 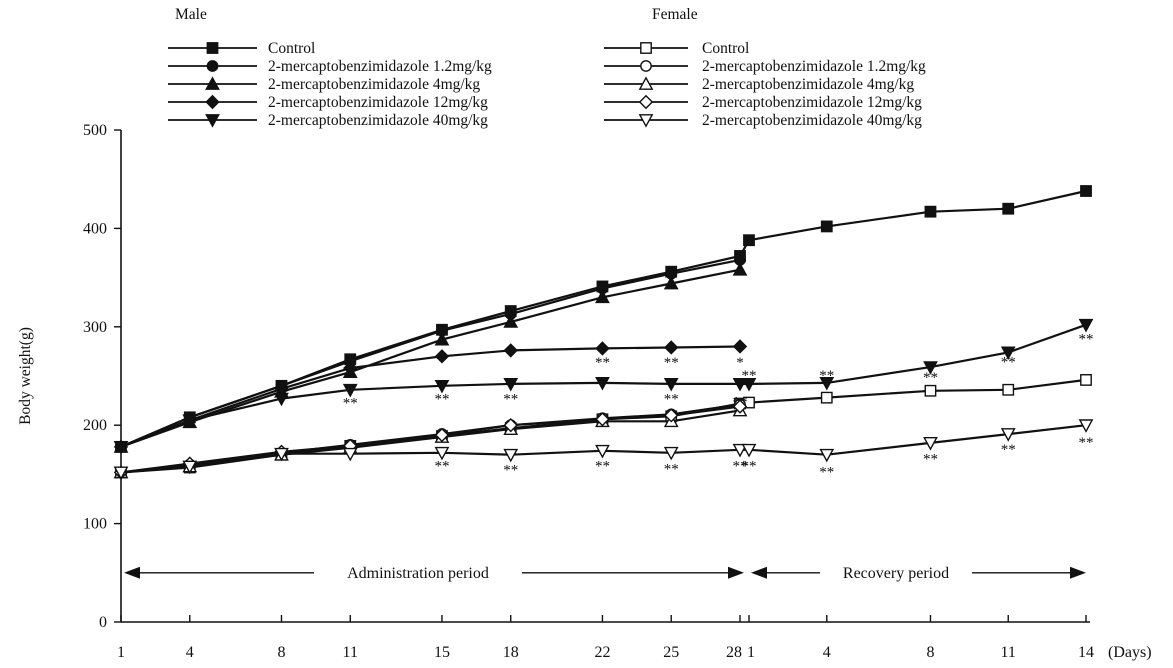 I want to click on recovery-arrow-left, so click(x=759, y=572).